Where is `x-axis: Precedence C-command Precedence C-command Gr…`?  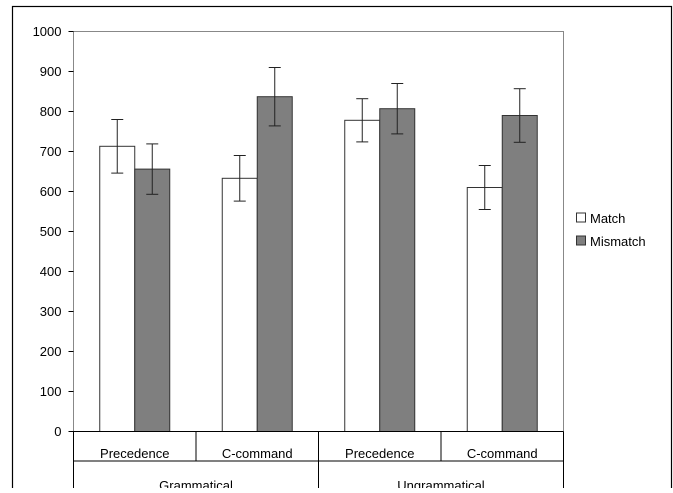
x-axis: Precedence C-command Precedence C-command Gr… is located at coordinates (318, 462).